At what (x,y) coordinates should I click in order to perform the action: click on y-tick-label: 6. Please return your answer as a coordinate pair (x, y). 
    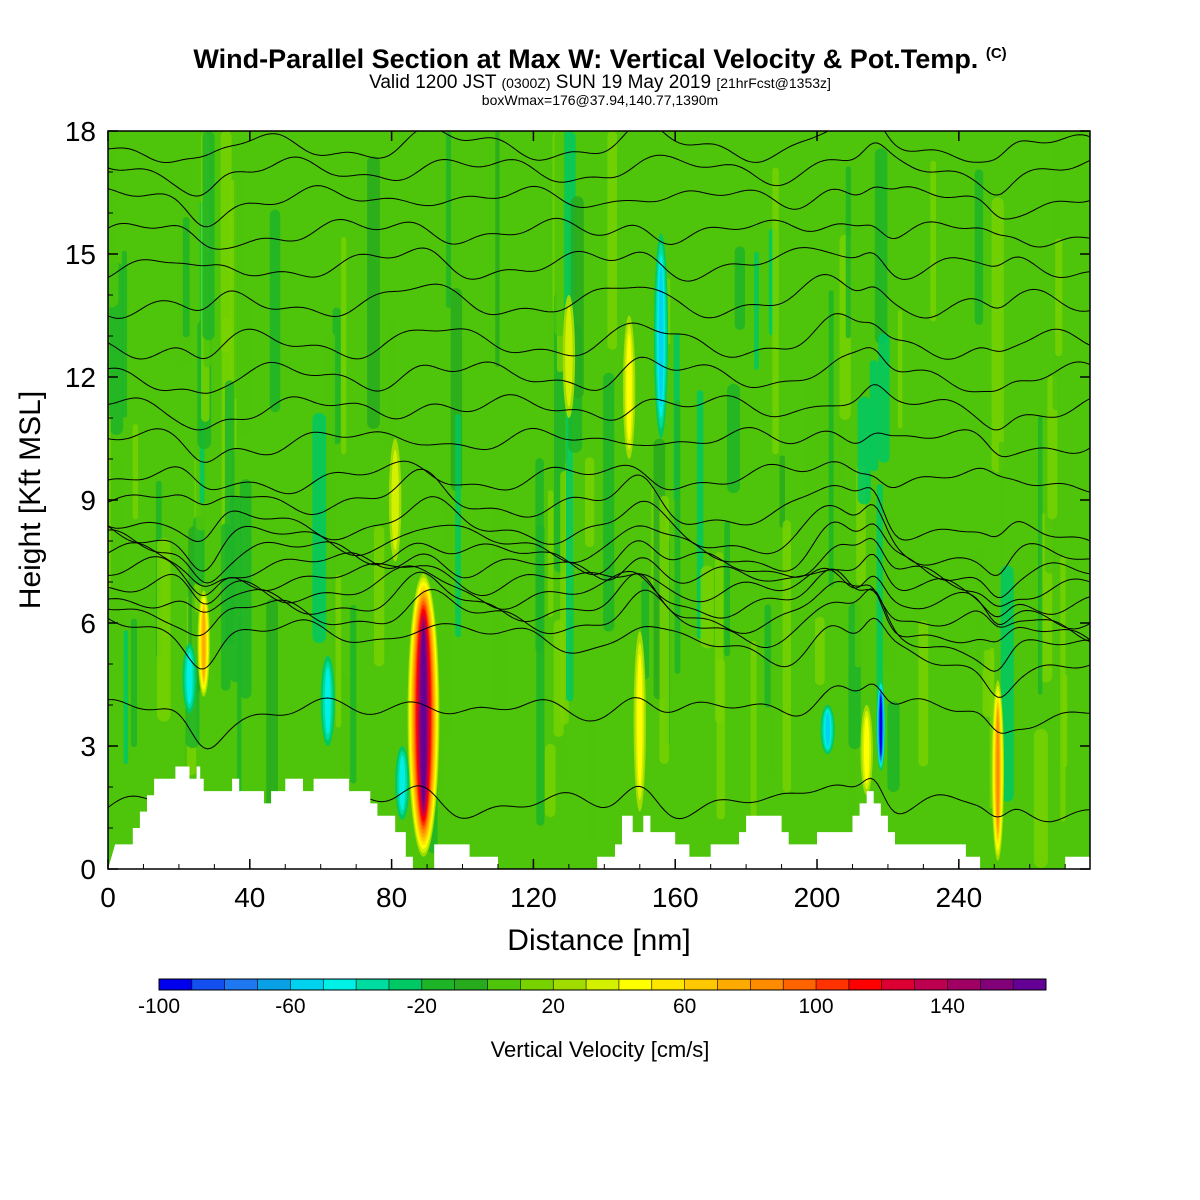
    Looking at the image, I should click on (88, 623).